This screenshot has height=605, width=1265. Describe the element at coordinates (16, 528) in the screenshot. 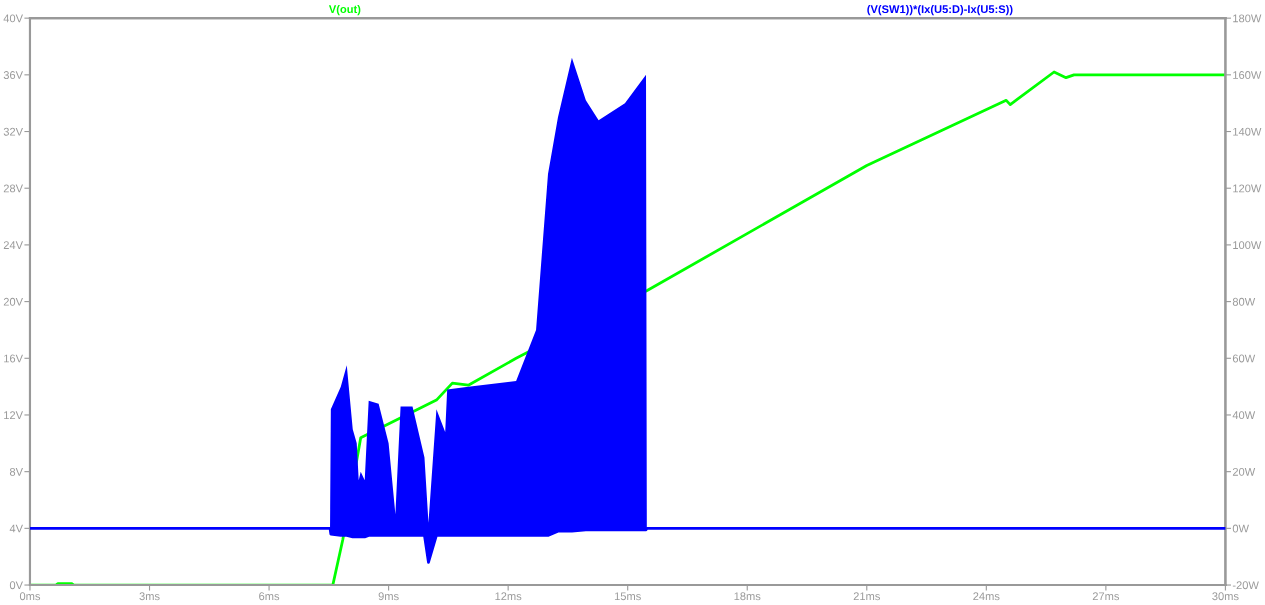

I see `y-tick-label: 4V` at that location.